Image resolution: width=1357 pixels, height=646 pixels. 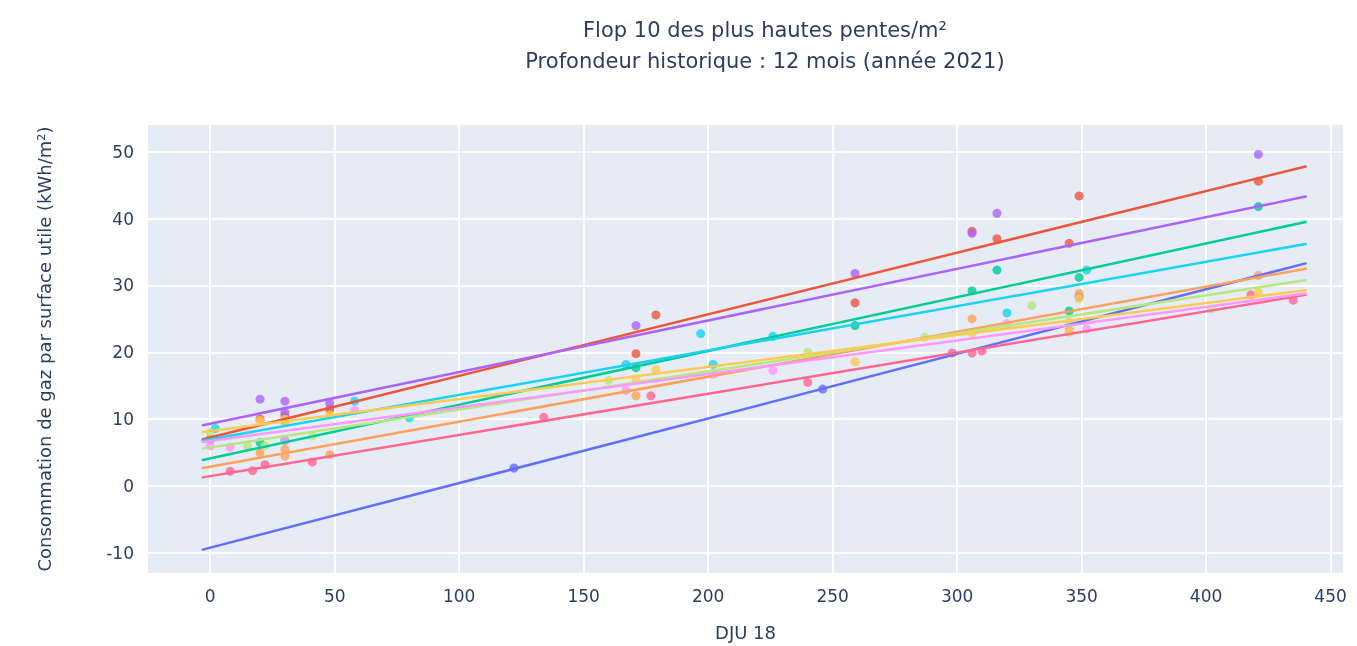 What do you see at coordinates (334, 595) in the screenshot?
I see `x-tick-label: 50` at bounding box center [334, 595].